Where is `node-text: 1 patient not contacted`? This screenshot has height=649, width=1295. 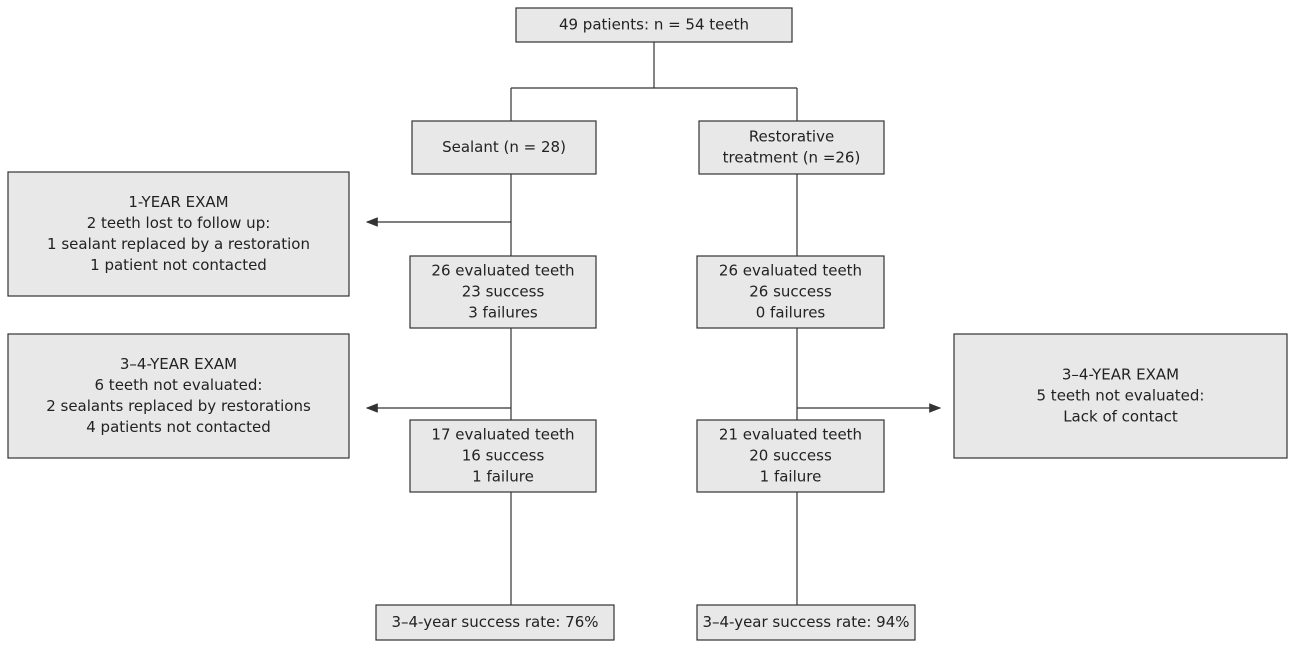
node-text: 1 patient not contacted is located at coordinates (178, 265).